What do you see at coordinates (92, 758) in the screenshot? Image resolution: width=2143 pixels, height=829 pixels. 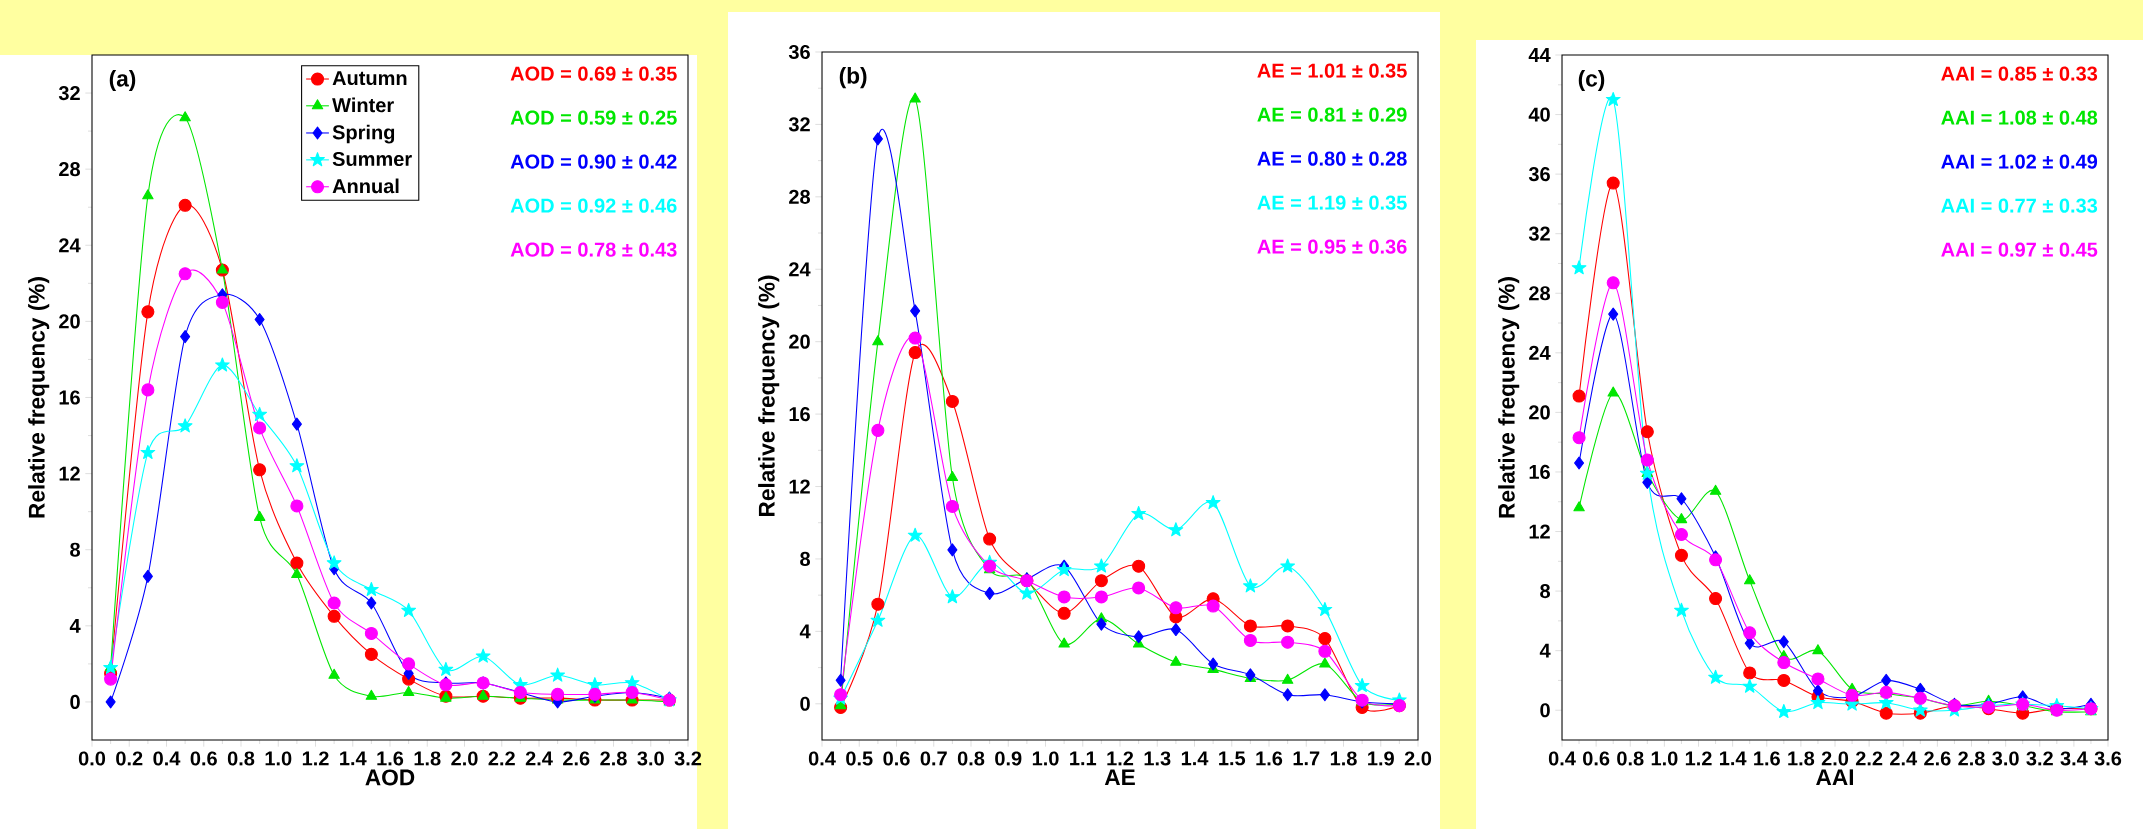 I see `x-tick-label: 0.0` at bounding box center [92, 758].